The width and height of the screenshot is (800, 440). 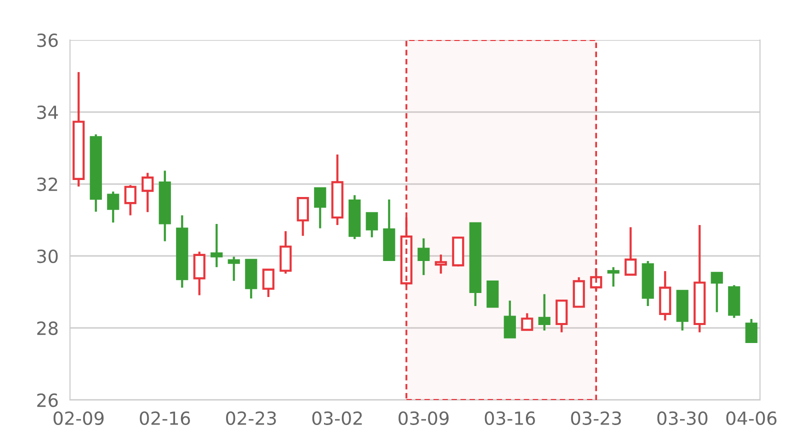 What do you see at coordinates (47, 256) in the screenshot?
I see `y-tick-label: 30` at bounding box center [47, 256].